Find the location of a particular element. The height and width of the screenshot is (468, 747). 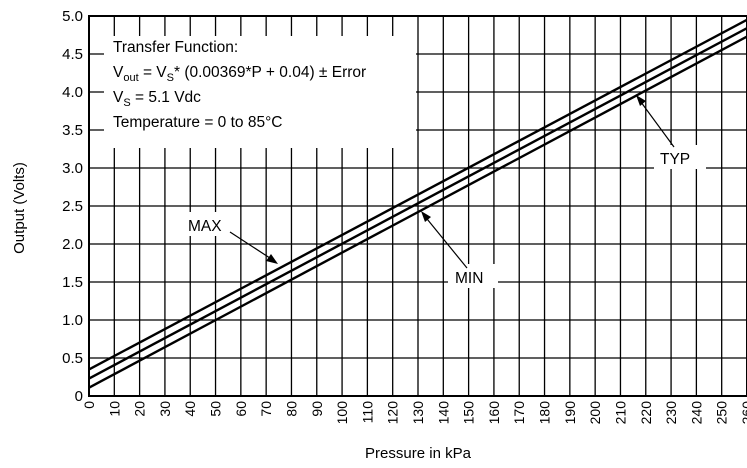

x-tick-label: 240 is located at coordinates (696, 413).